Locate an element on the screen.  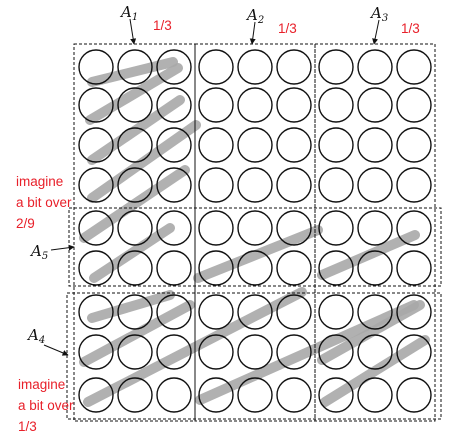
fraction-a1: 1/3 is located at coordinates (162, 25).